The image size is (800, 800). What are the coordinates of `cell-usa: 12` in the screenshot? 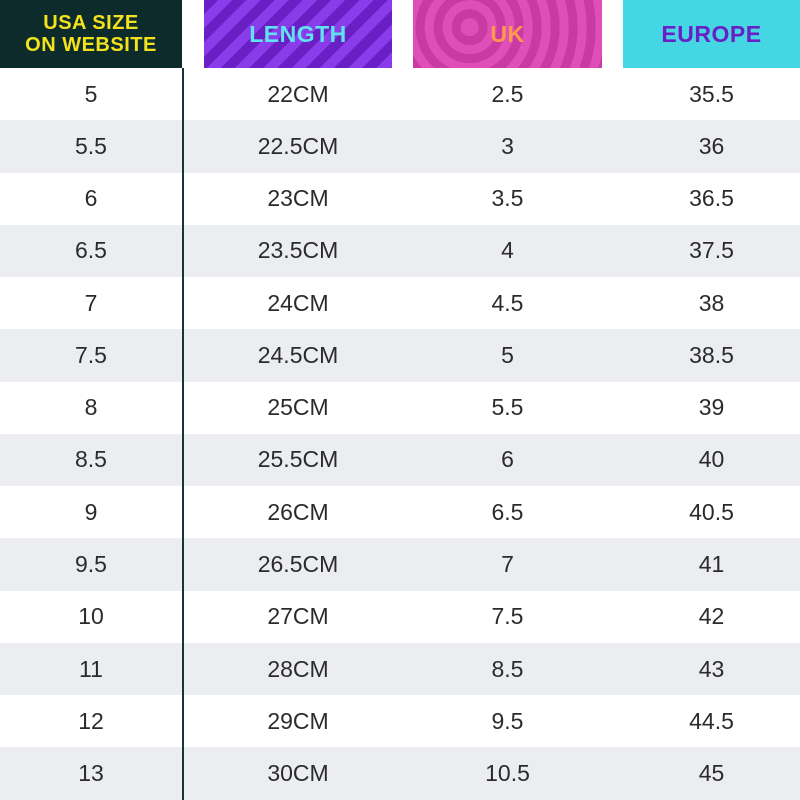 It's located at (91, 720).